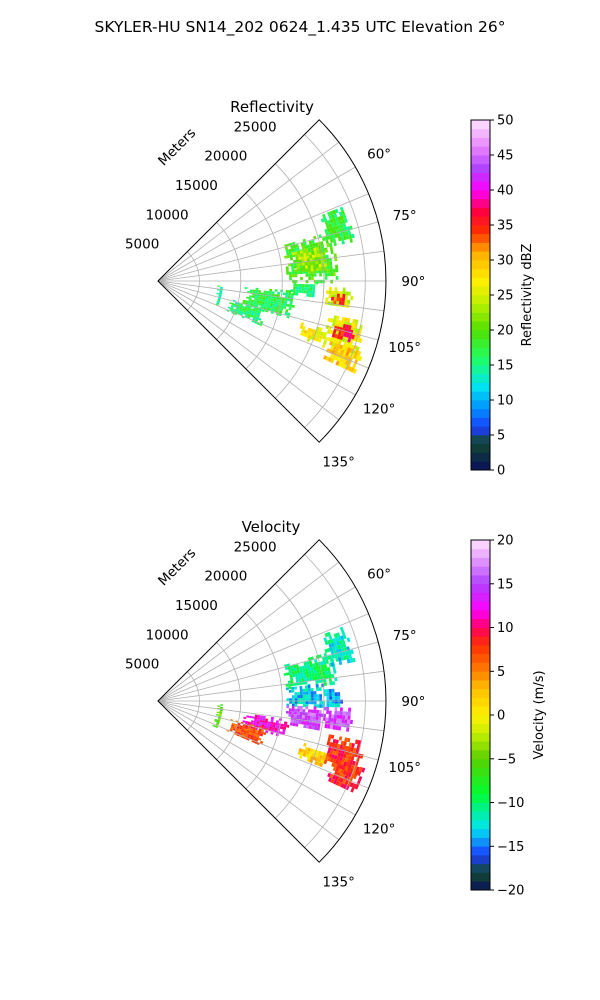  I want to click on velocity-polar-grid, so click(271, 701).